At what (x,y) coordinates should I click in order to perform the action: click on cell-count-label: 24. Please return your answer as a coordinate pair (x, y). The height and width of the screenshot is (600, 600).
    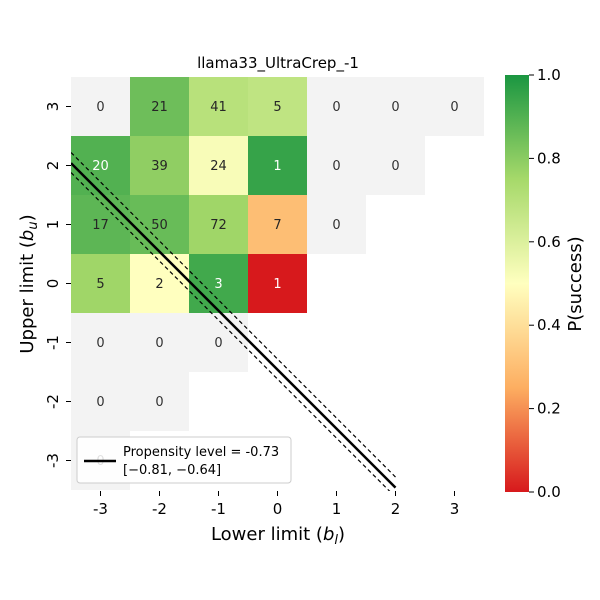
    Looking at the image, I should click on (218, 166).